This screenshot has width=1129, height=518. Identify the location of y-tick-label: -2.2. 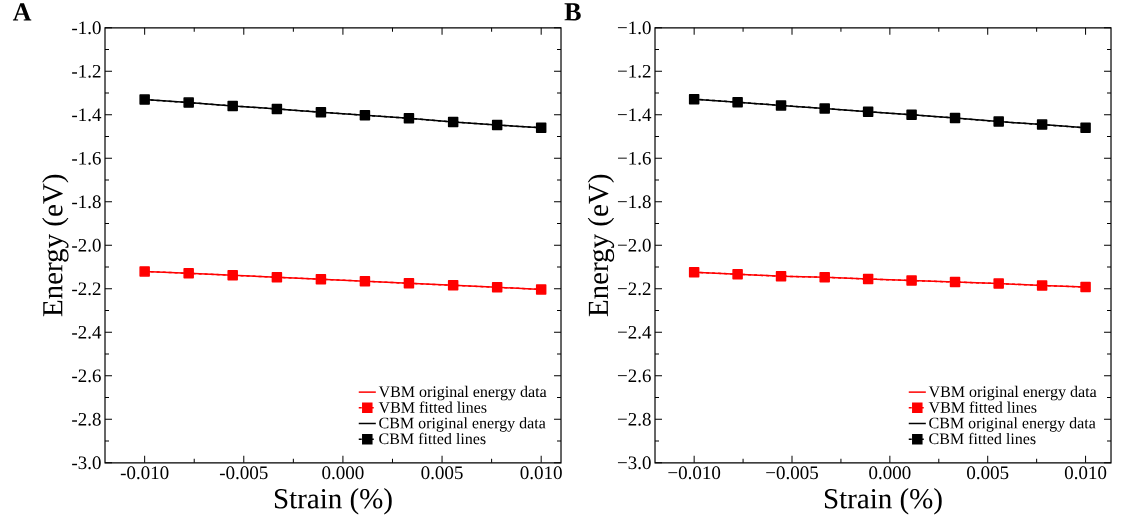
(86, 289).